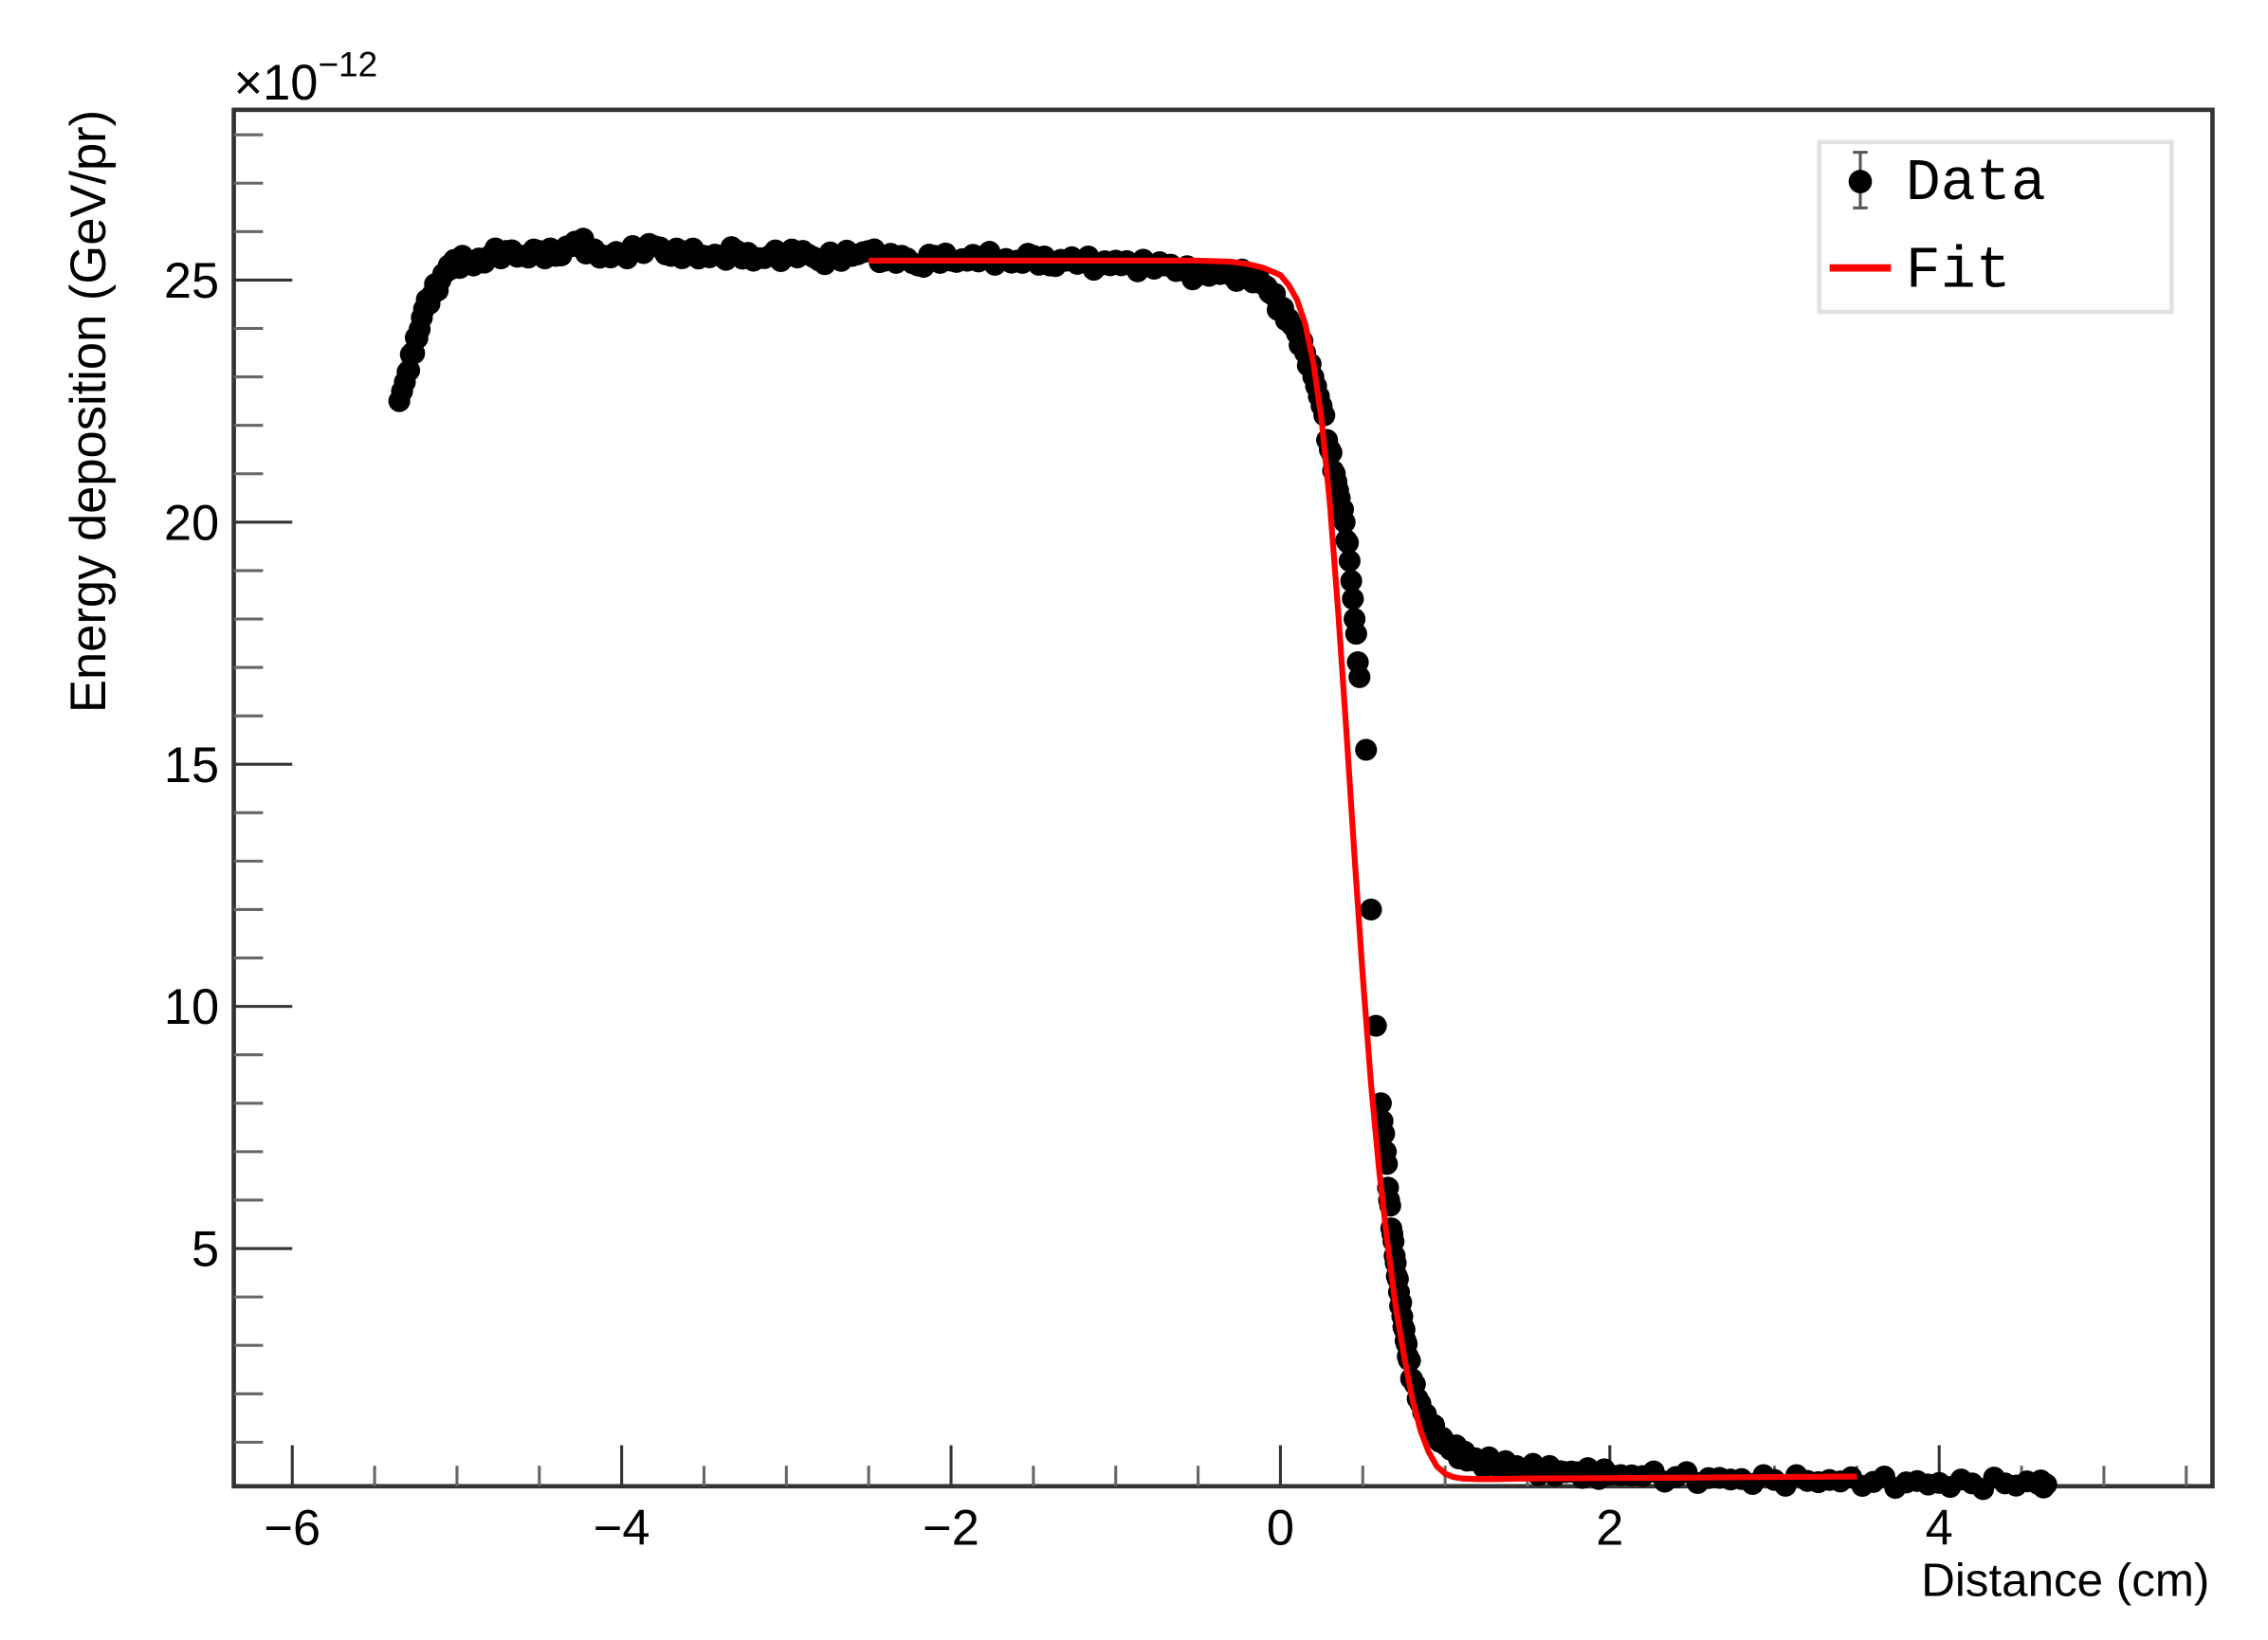 The height and width of the screenshot is (1640, 2268). What do you see at coordinates (191, 281) in the screenshot?
I see `y-tick-label: 25` at bounding box center [191, 281].